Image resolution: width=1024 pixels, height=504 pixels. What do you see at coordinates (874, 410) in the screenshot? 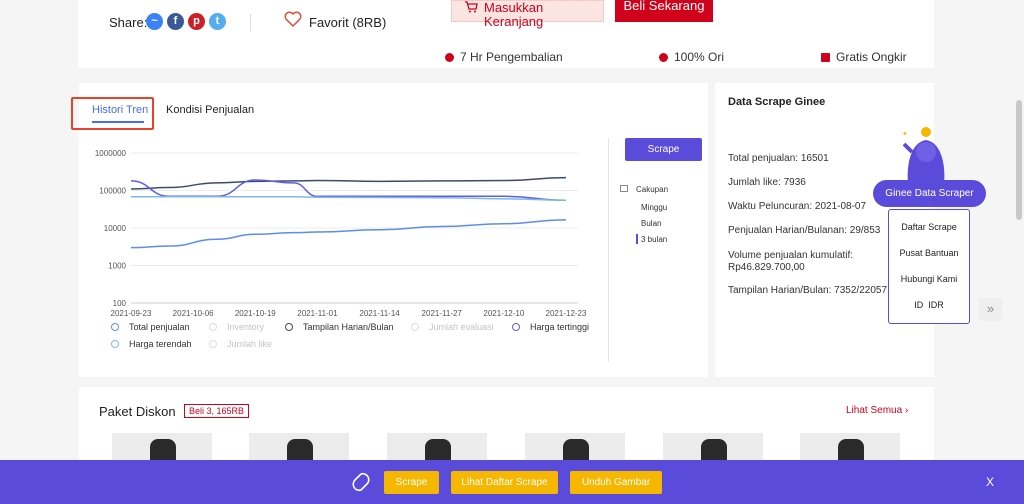
I see `see-all-label: Lihat Semua` at bounding box center [874, 410].